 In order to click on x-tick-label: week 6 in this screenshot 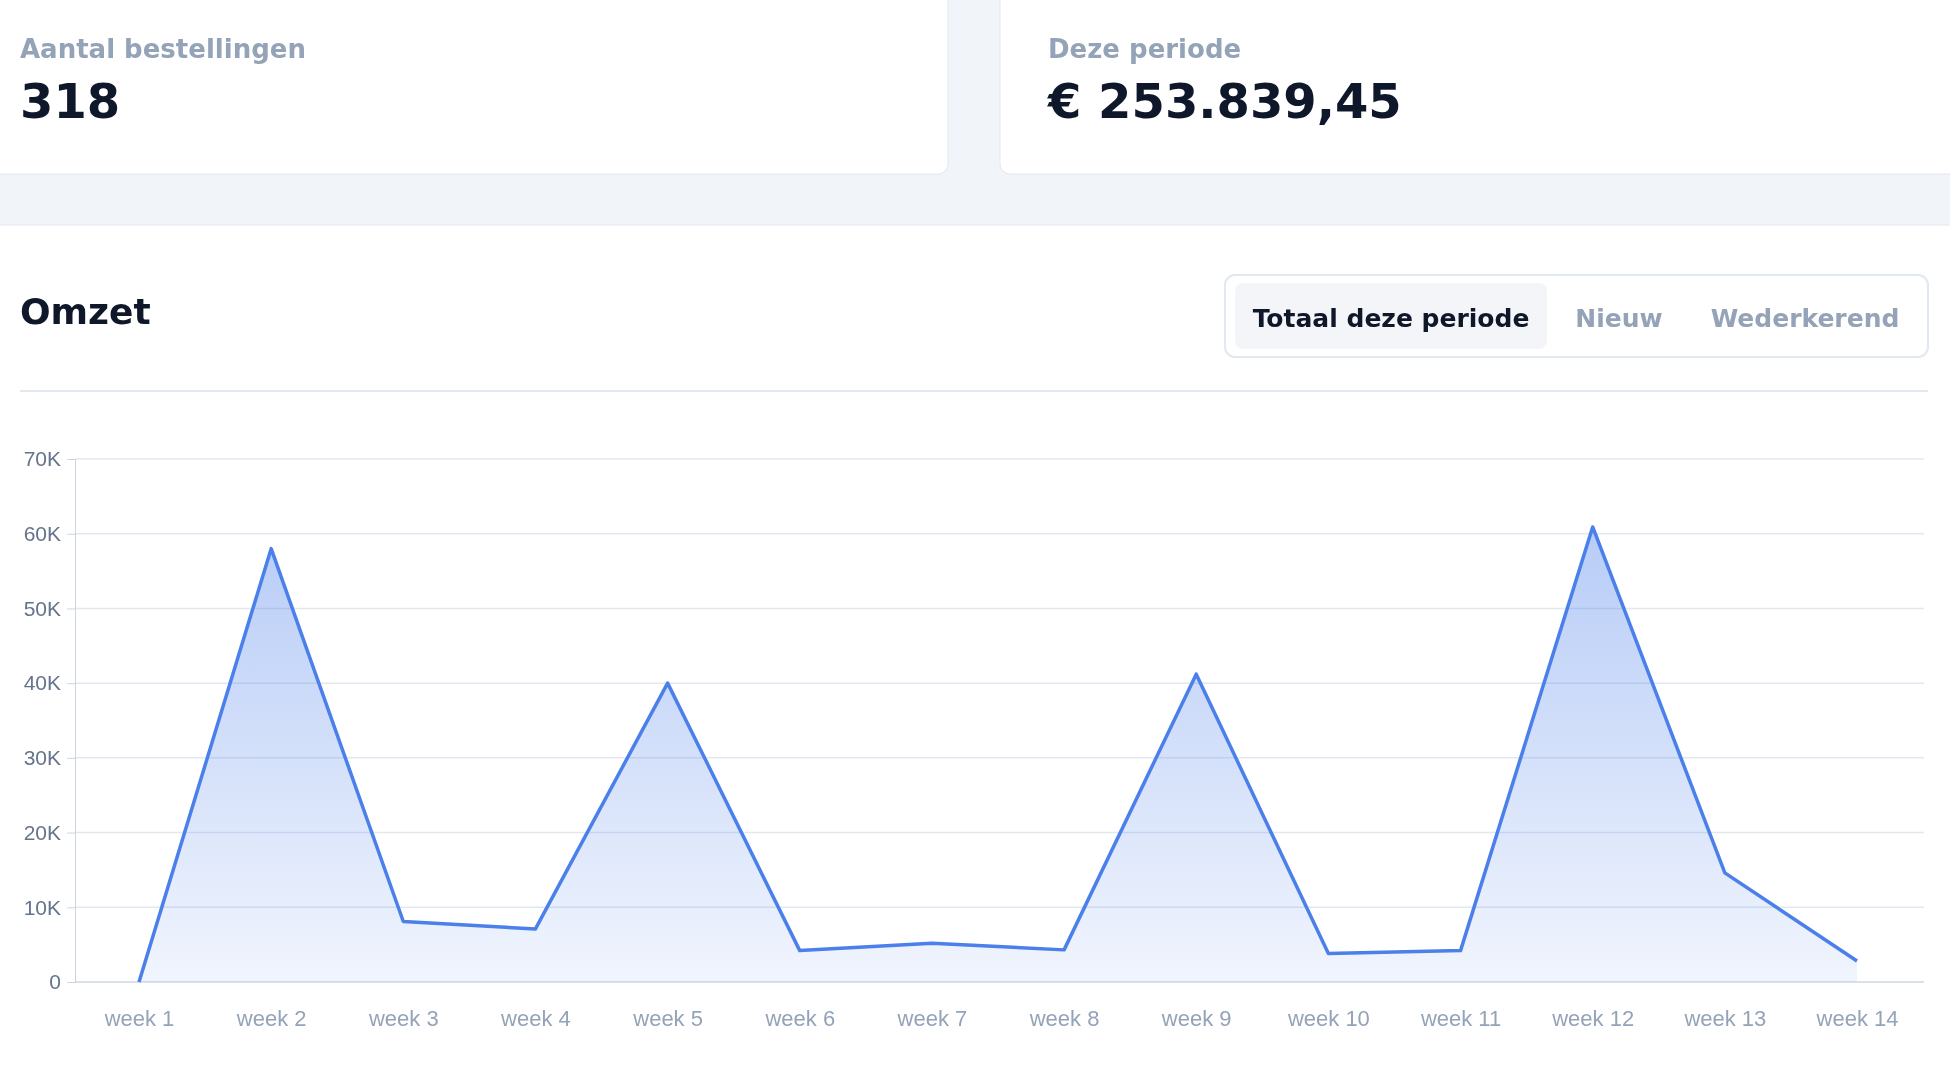, I will do `click(800, 1018)`.